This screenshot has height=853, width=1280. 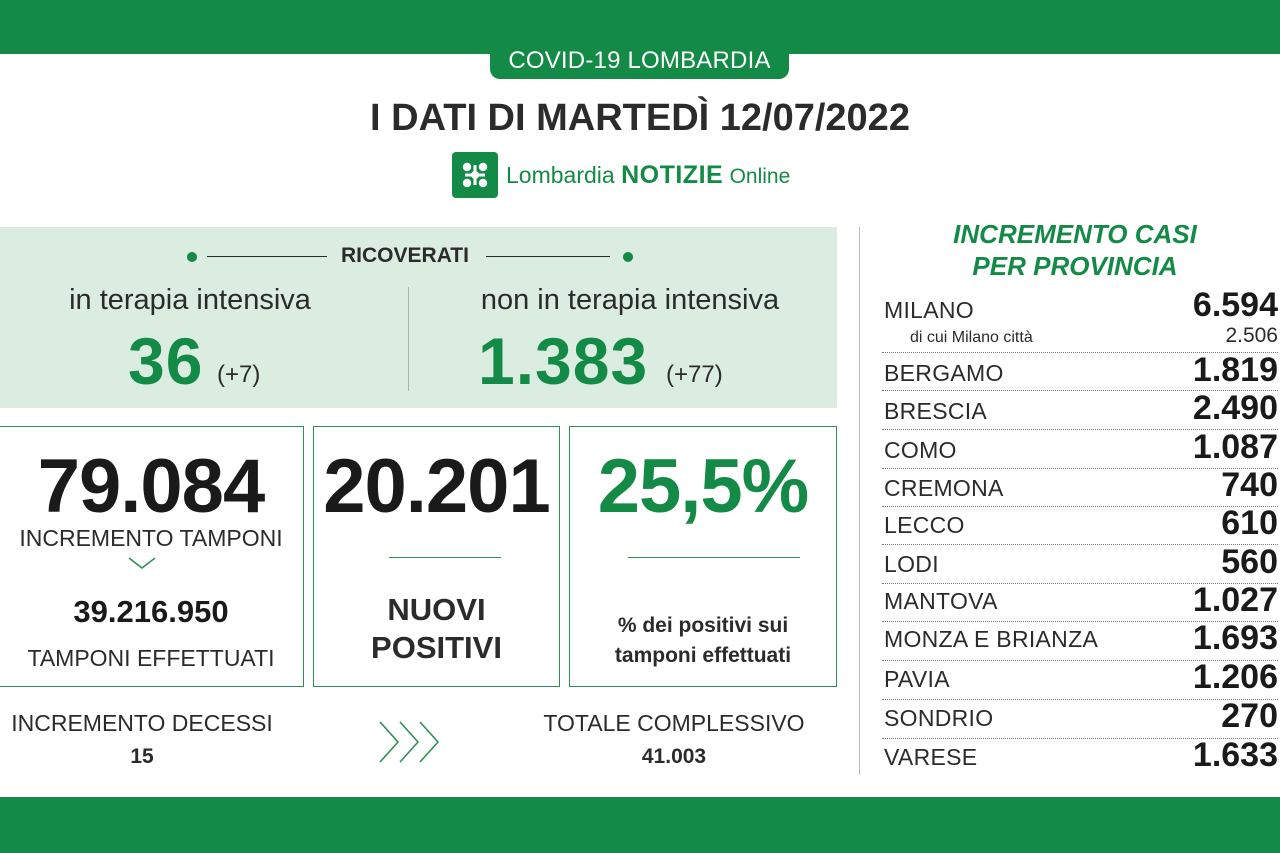 I want to click on ricoverati-separator, so click(x=408, y=339).